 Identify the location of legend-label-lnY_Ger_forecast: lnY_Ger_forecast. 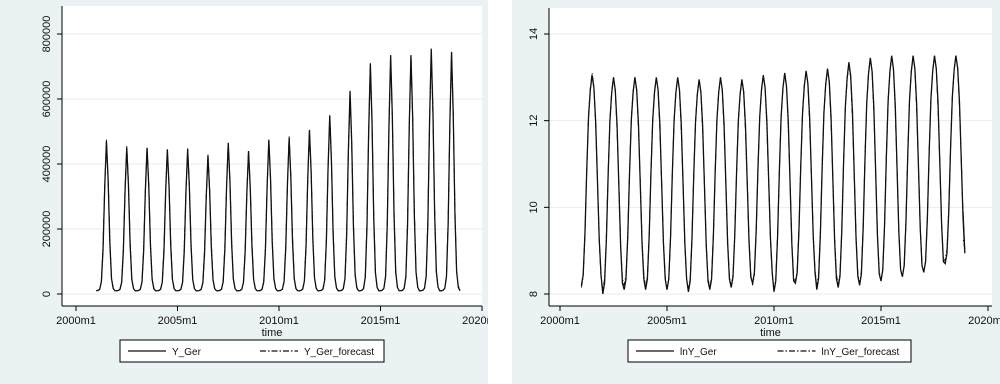
(861, 352).